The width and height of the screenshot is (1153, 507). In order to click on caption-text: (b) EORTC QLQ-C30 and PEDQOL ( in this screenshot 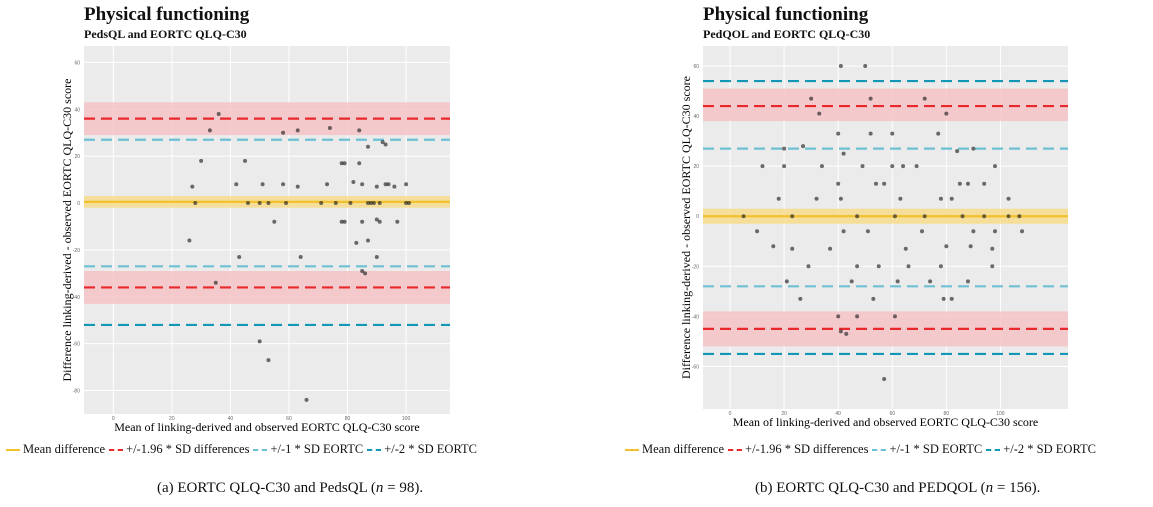, I will do `click(870, 488)`.